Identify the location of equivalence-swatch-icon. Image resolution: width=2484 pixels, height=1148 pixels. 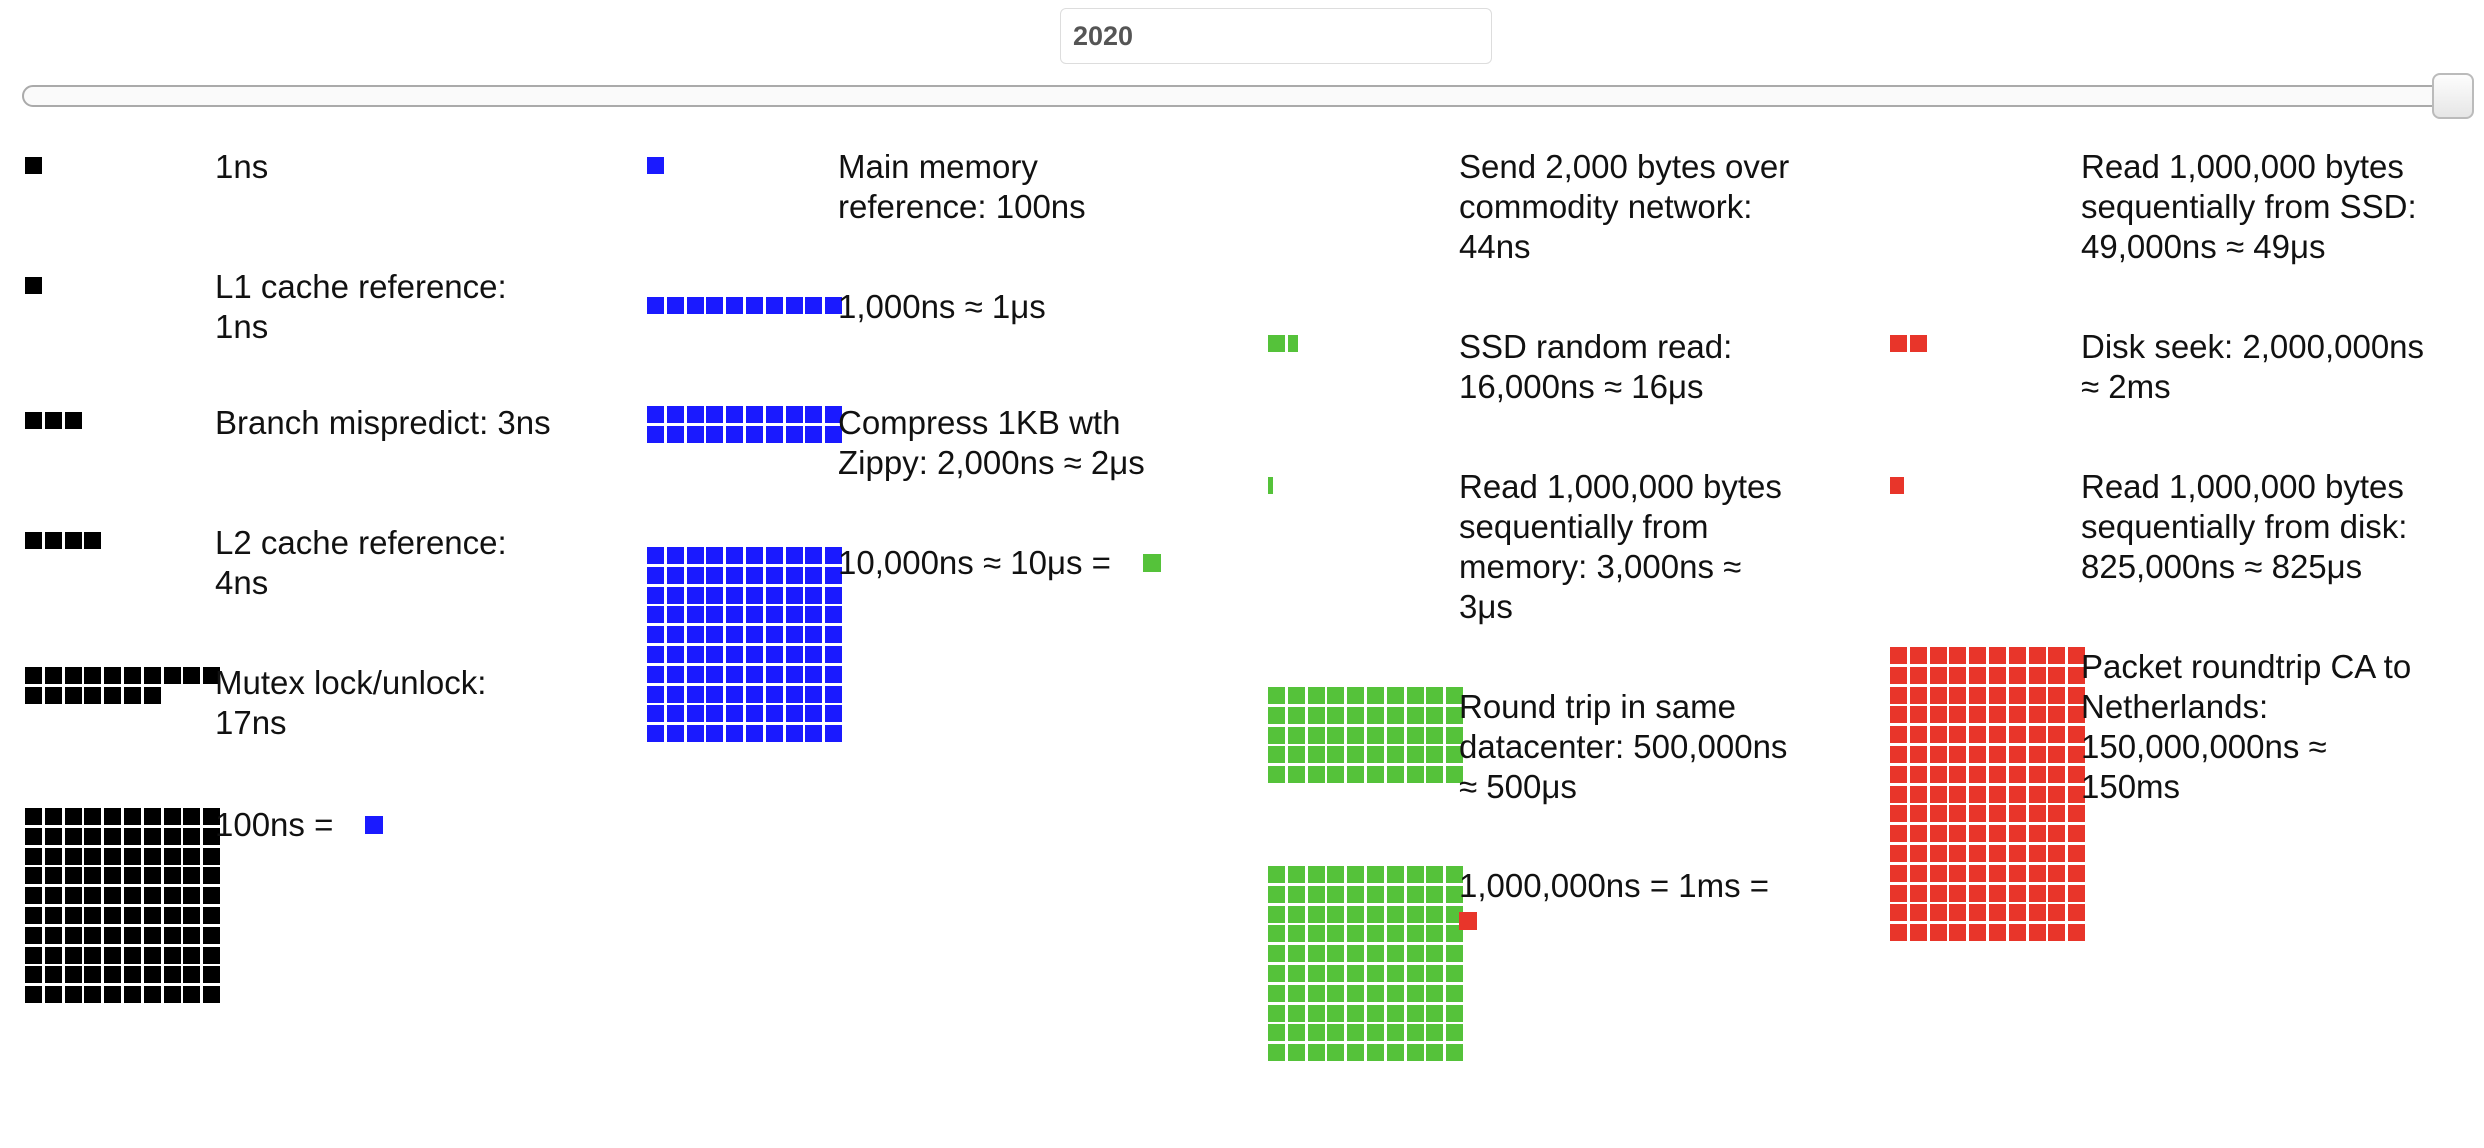
(1468, 921).